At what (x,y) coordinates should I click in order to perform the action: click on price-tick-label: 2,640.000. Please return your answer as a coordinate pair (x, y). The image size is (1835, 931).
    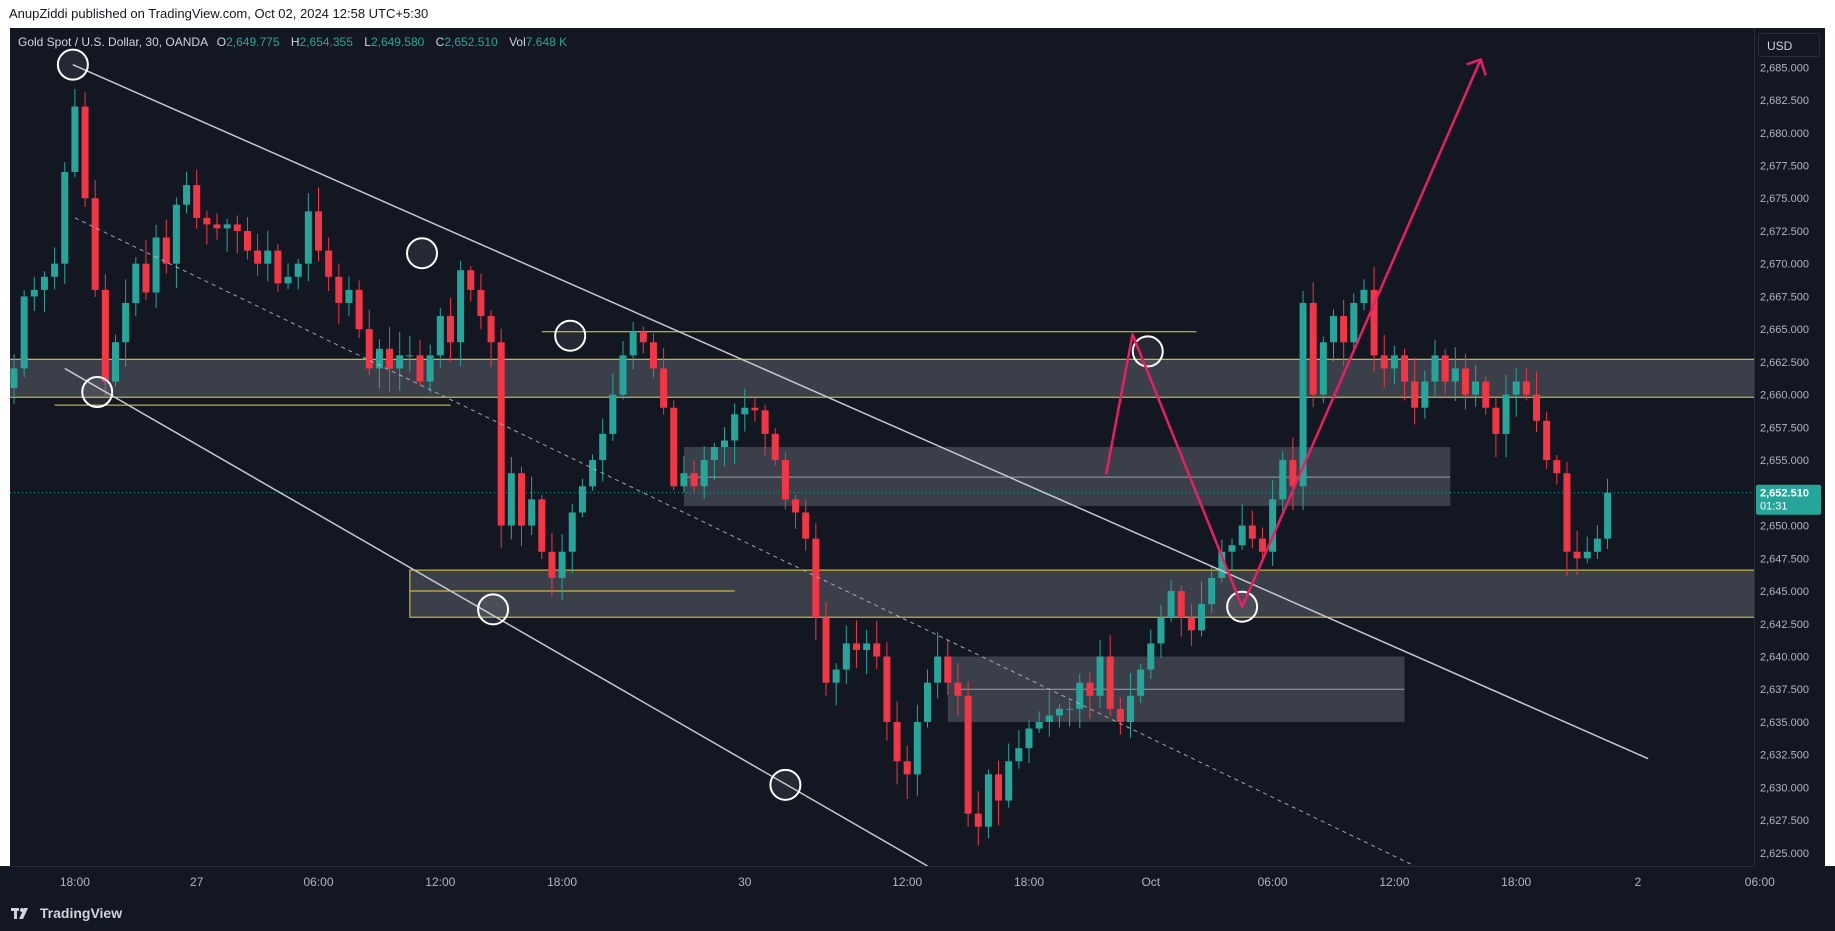
    Looking at the image, I should click on (1784, 658).